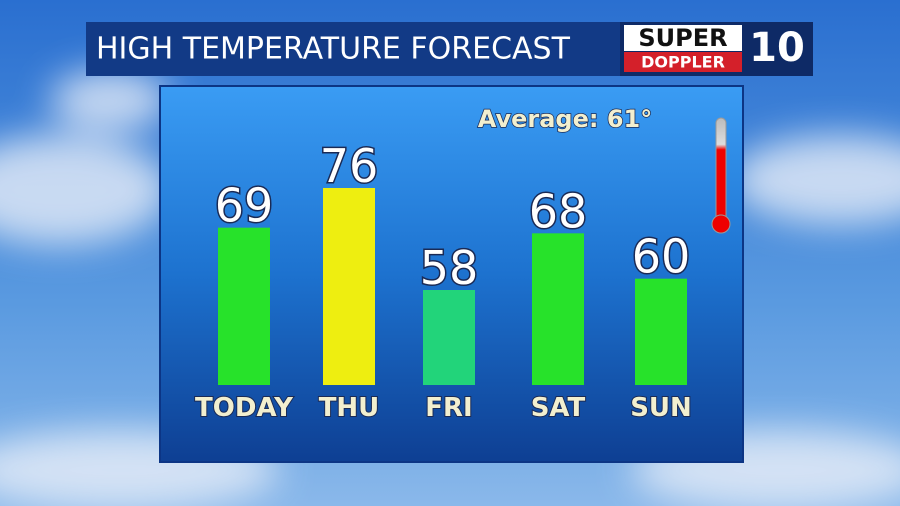  I want to click on title-bar, so click(353, 49).